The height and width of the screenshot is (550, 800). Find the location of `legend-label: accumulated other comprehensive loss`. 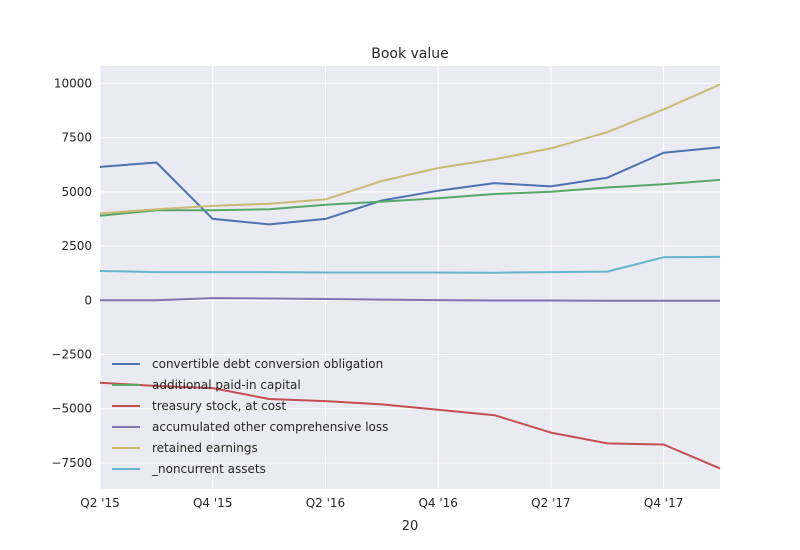

legend-label: accumulated other comprehensive loss is located at coordinates (270, 427).